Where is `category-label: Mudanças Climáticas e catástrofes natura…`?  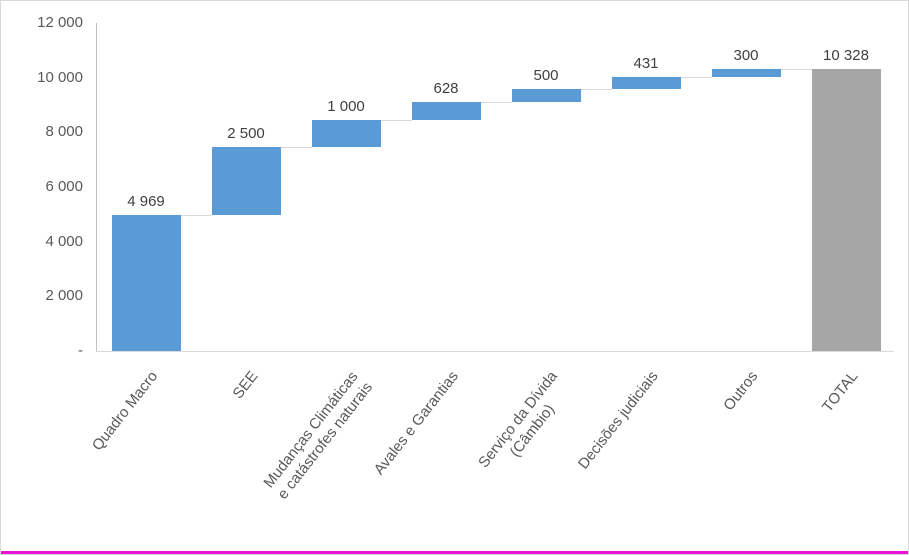
category-label: Mudanças Climáticas e catástrofes natura… is located at coordinates (317, 435).